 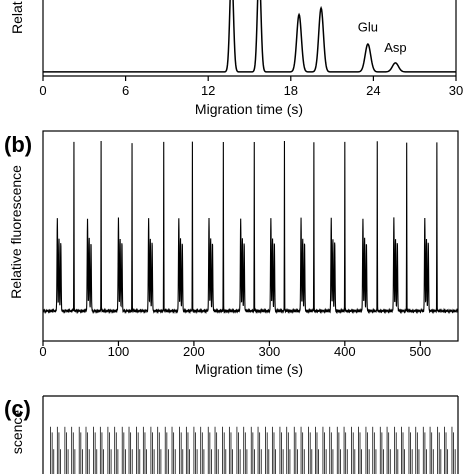 What do you see at coordinates (249, 369) in the screenshot?
I see `panel-b-xlabel: Migration time (s)` at bounding box center [249, 369].